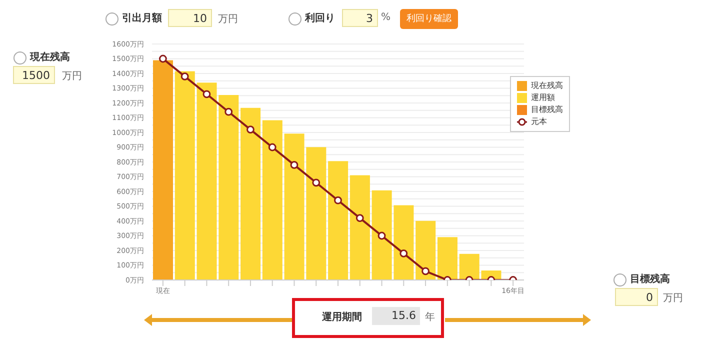  Describe the element at coordinates (636, 297) in the screenshot. I see `text: 0` at that location.